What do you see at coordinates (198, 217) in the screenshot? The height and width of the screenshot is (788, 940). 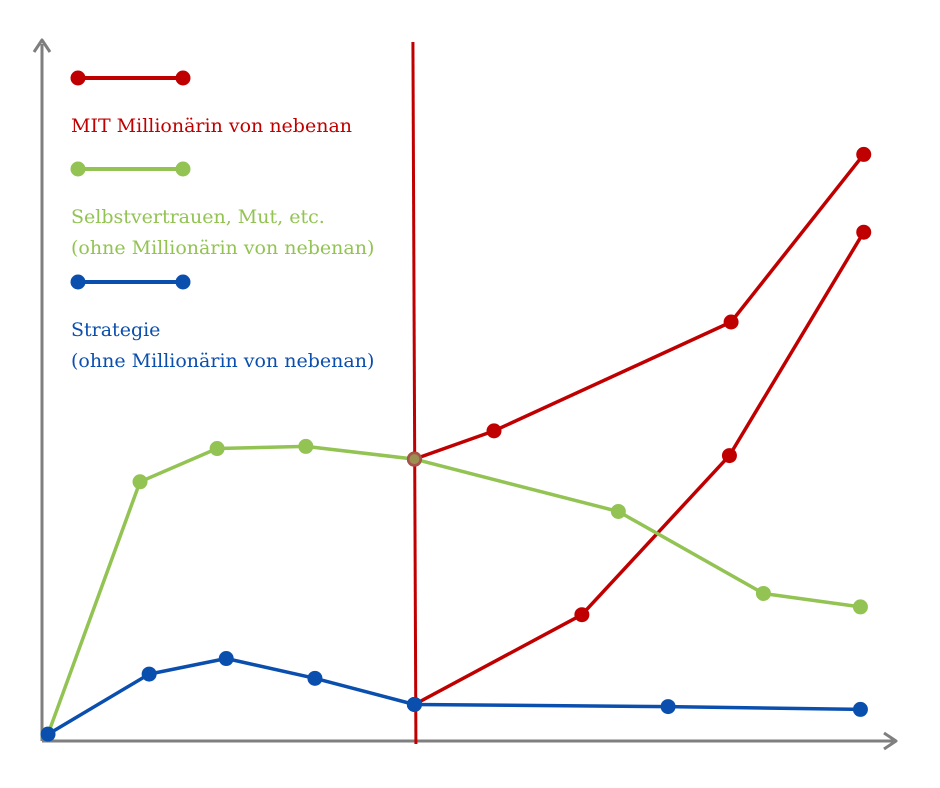 I see `legend-label-green-0: Selbstvertrauen, Mut, etc.` at bounding box center [198, 217].